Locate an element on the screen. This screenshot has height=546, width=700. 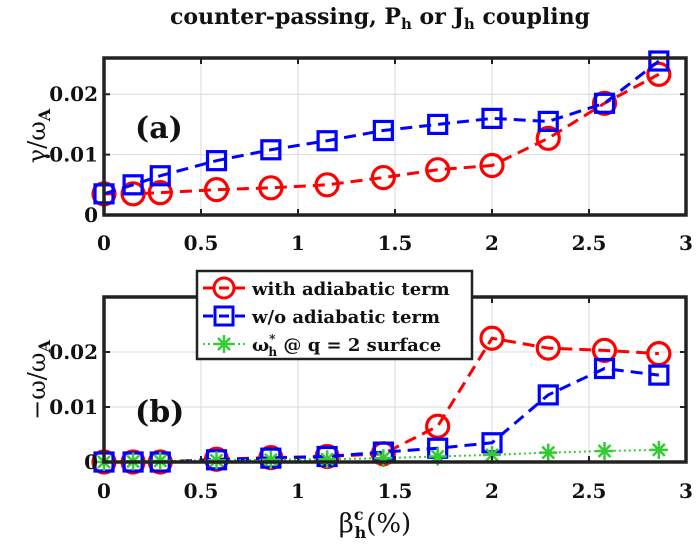
legend-swatch-wo-marker is located at coordinates (224, 316).